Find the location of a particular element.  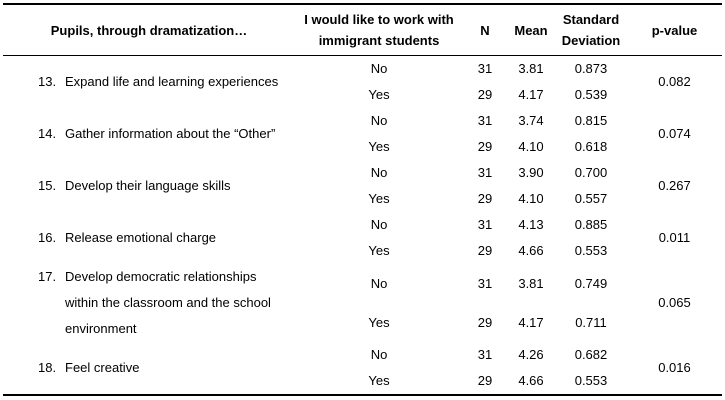

header-n: N is located at coordinates (485, 30).